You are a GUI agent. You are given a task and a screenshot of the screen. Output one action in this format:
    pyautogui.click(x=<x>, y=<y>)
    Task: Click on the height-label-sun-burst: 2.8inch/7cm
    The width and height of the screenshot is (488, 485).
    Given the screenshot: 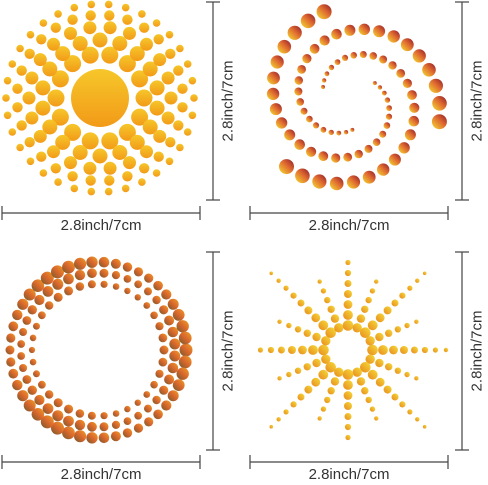 What is the action you would take?
    pyautogui.click(x=228, y=101)
    